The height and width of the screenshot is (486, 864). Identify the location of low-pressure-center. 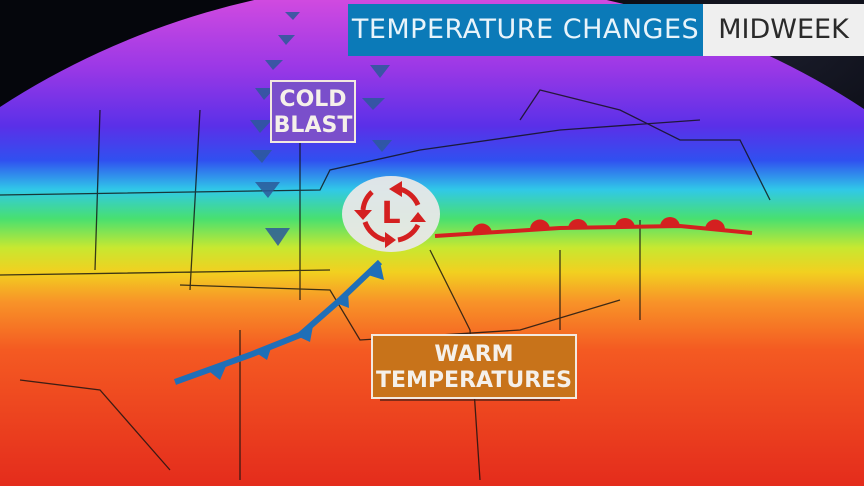
(391, 214).